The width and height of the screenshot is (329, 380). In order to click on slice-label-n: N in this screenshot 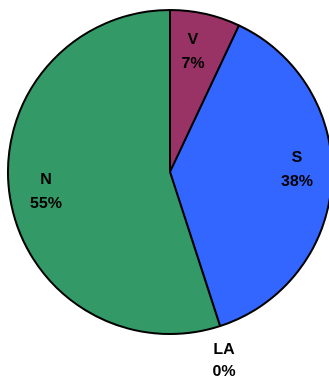, I will do `click(46, 179)`.